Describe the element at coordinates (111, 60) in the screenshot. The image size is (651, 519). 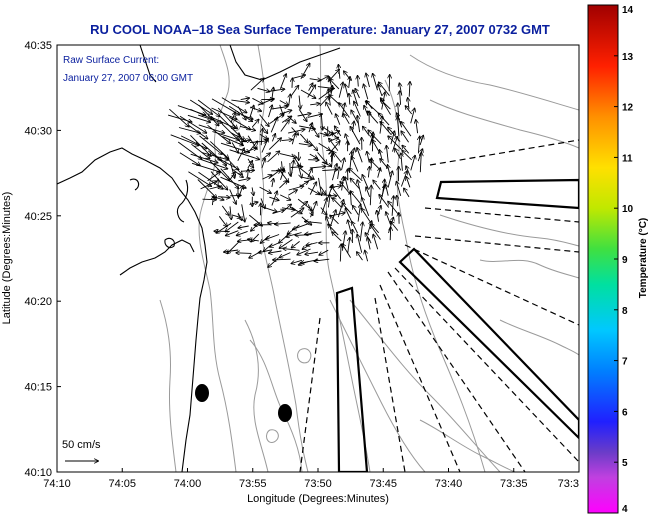
I see `annotation-line-1: Raw Surface Current:` at that location.